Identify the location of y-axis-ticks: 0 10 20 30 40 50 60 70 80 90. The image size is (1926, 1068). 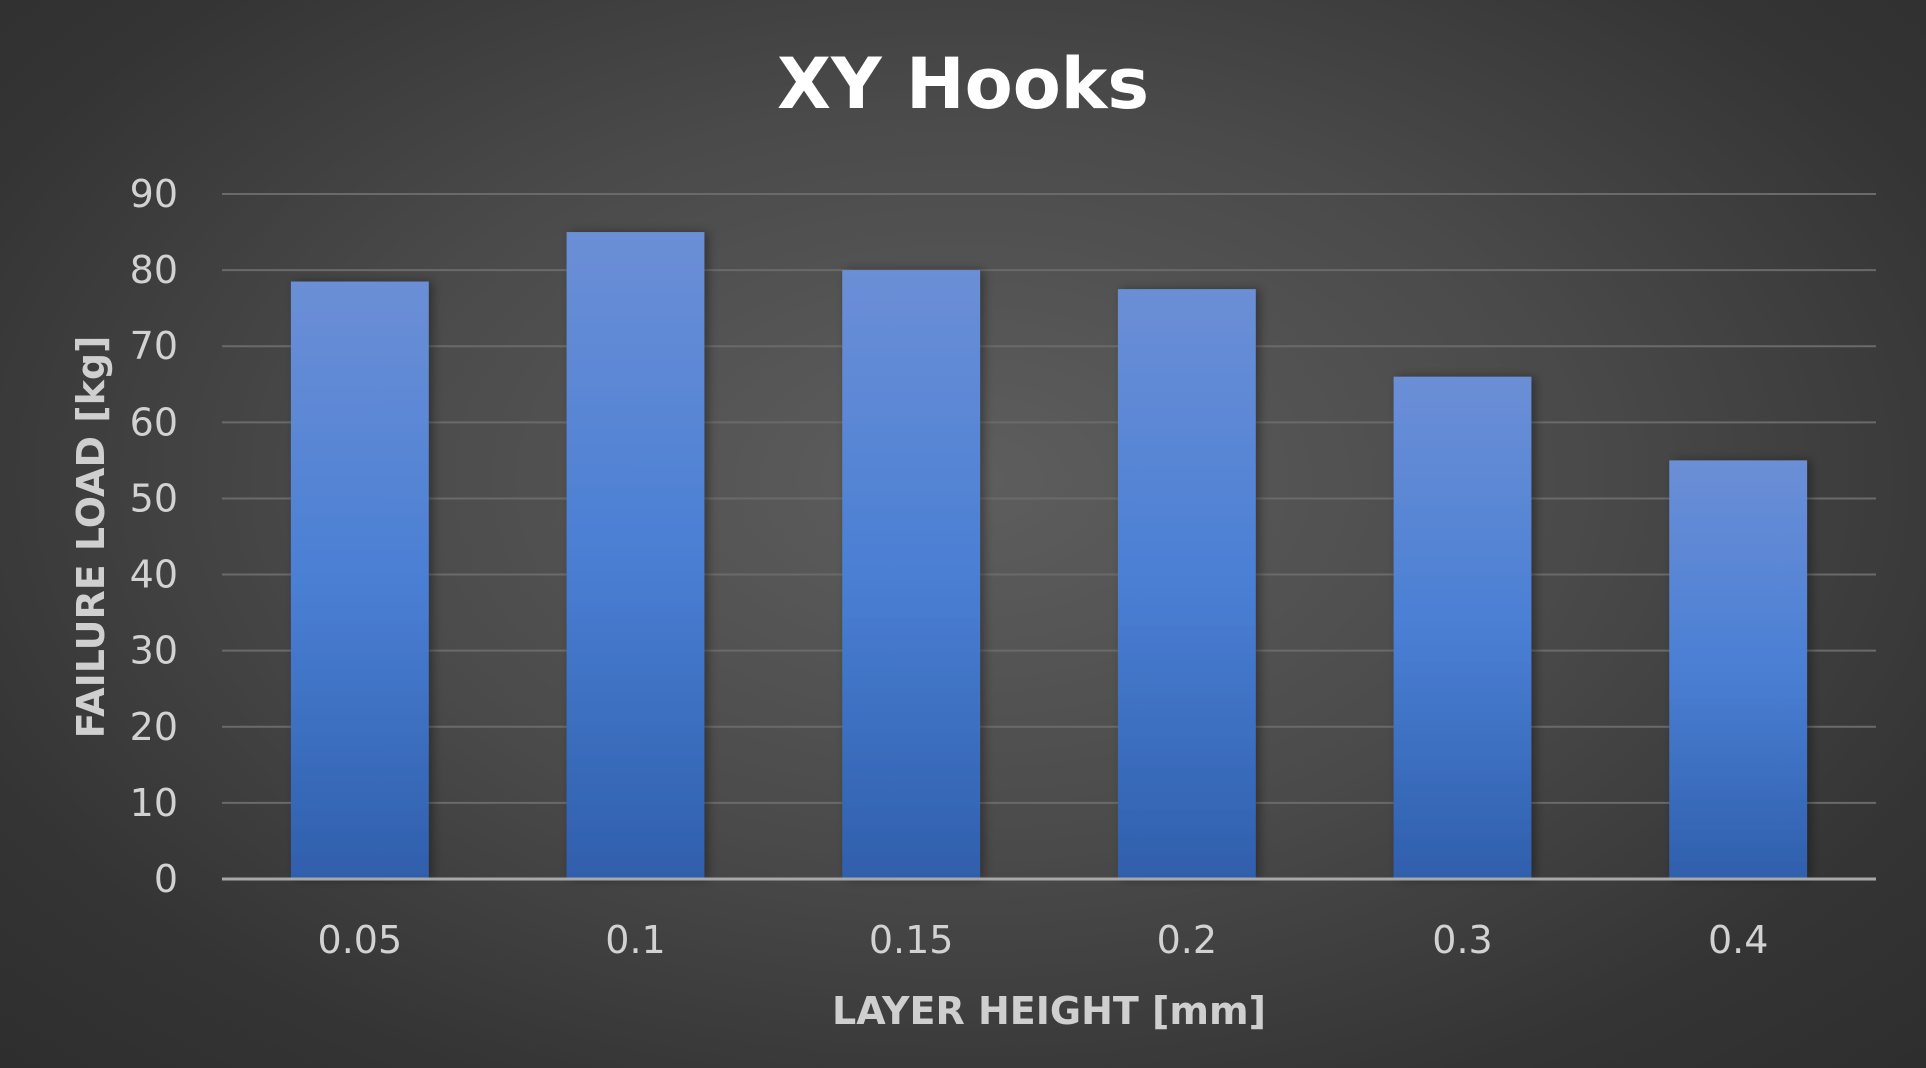
(154, 536).